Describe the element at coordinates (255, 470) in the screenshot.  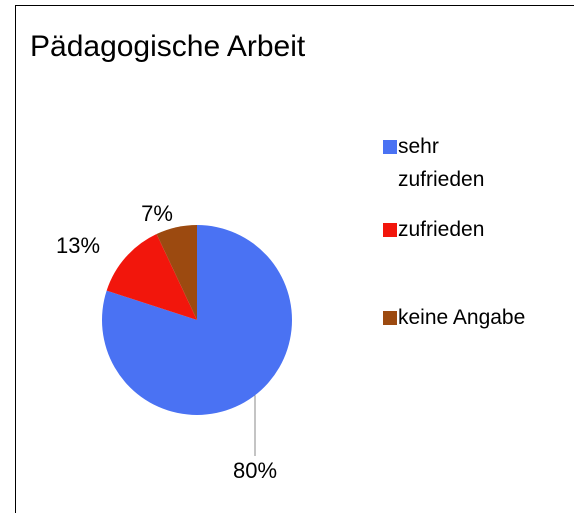
I see `data-label: 80%` at that location.